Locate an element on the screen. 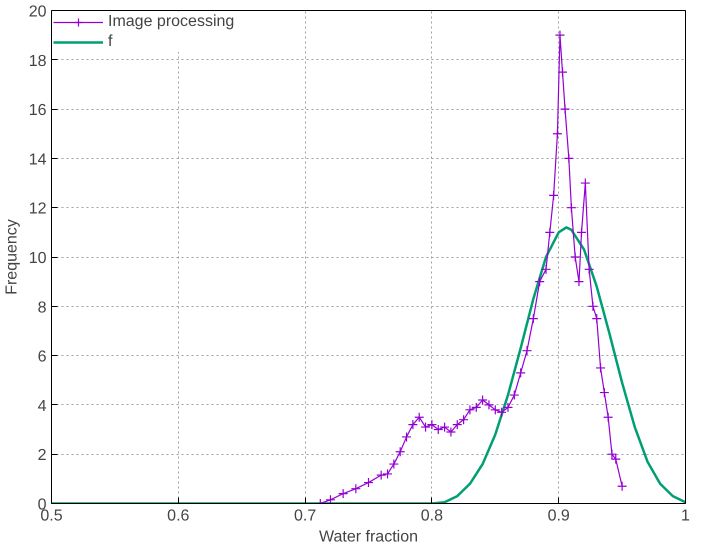 The height and width of the screenshot is (553, 719). y-tick-label: 16 is located at coordinates (37, 111).